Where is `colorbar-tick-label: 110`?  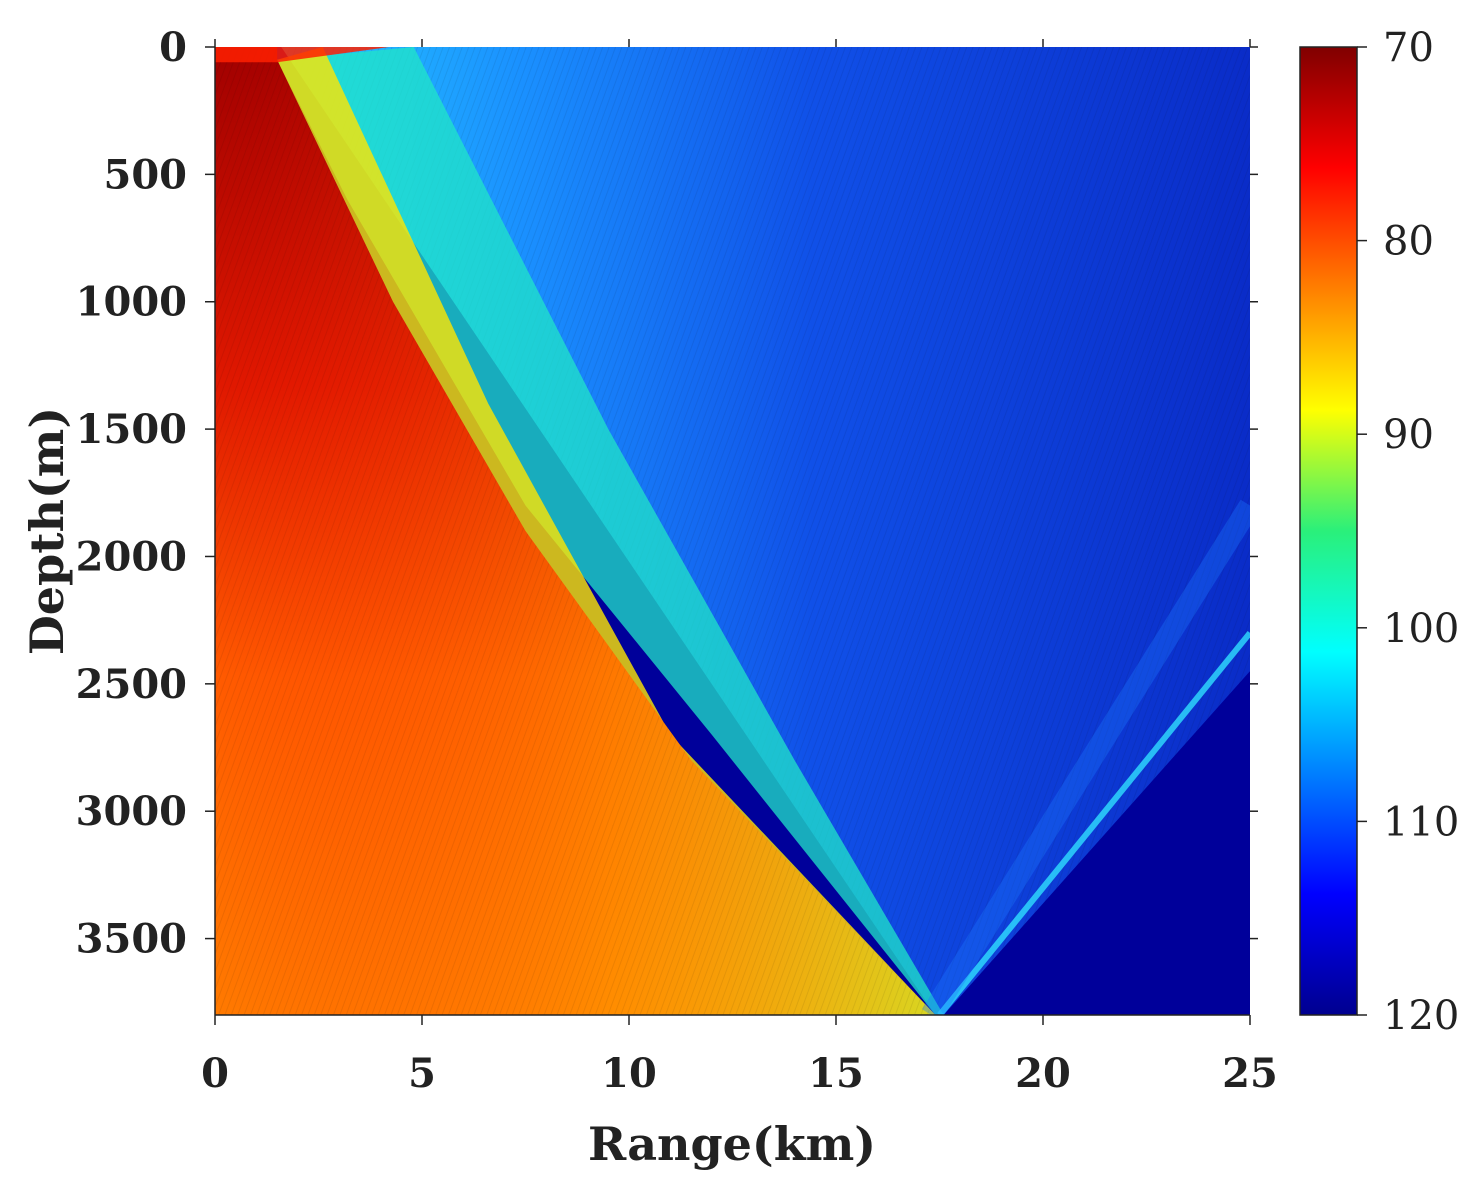 colorbar-tick-label: 110 is located at coordinates (1421, 822).